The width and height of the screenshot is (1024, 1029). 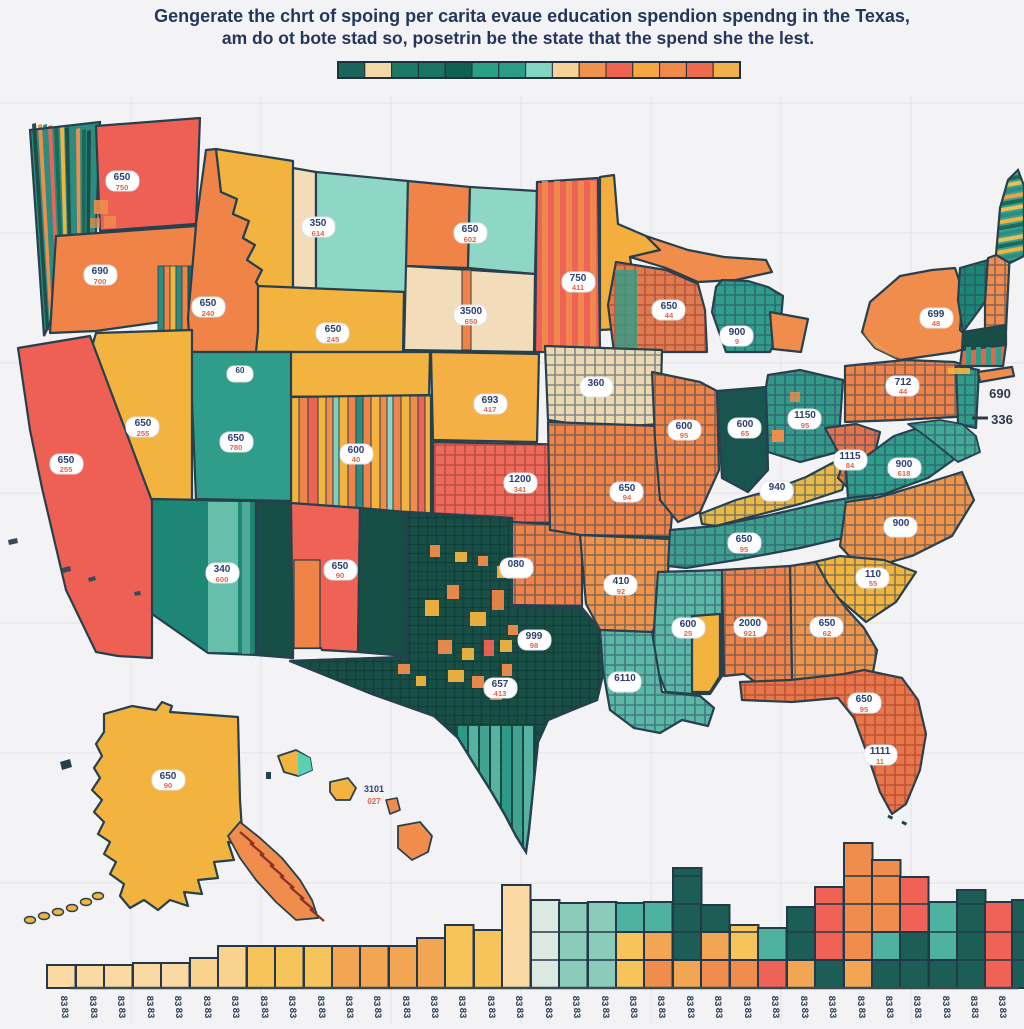 I want to click on svg-text: 55, so click(x=873, y=583).